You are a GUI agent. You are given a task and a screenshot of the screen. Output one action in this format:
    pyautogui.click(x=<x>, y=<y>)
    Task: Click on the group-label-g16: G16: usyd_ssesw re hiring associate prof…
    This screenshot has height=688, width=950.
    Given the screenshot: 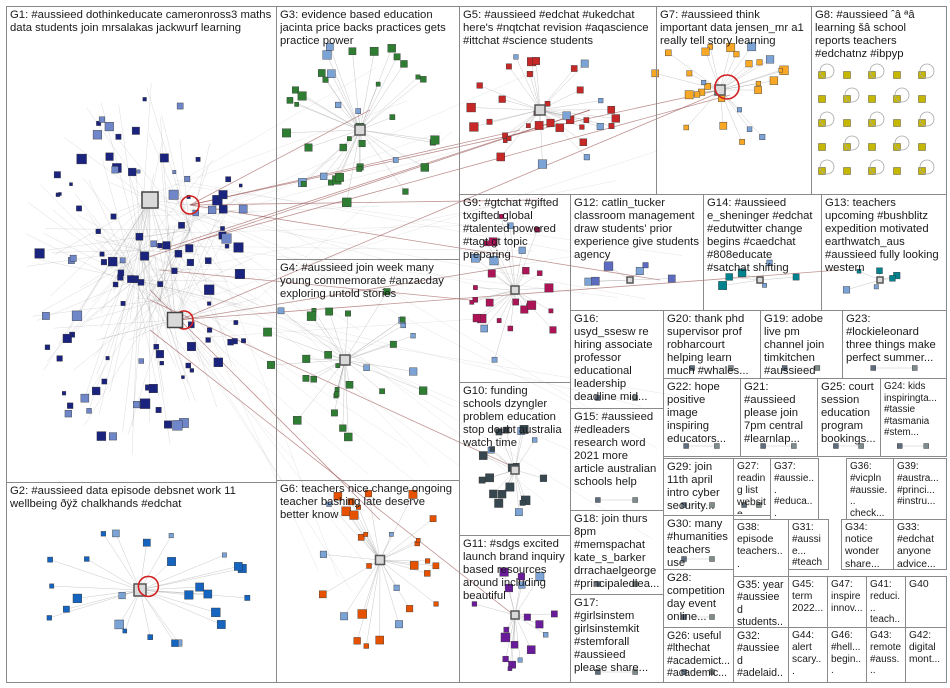 What is the action you would take?
    pyautogui.click(x=615, y=358)
    